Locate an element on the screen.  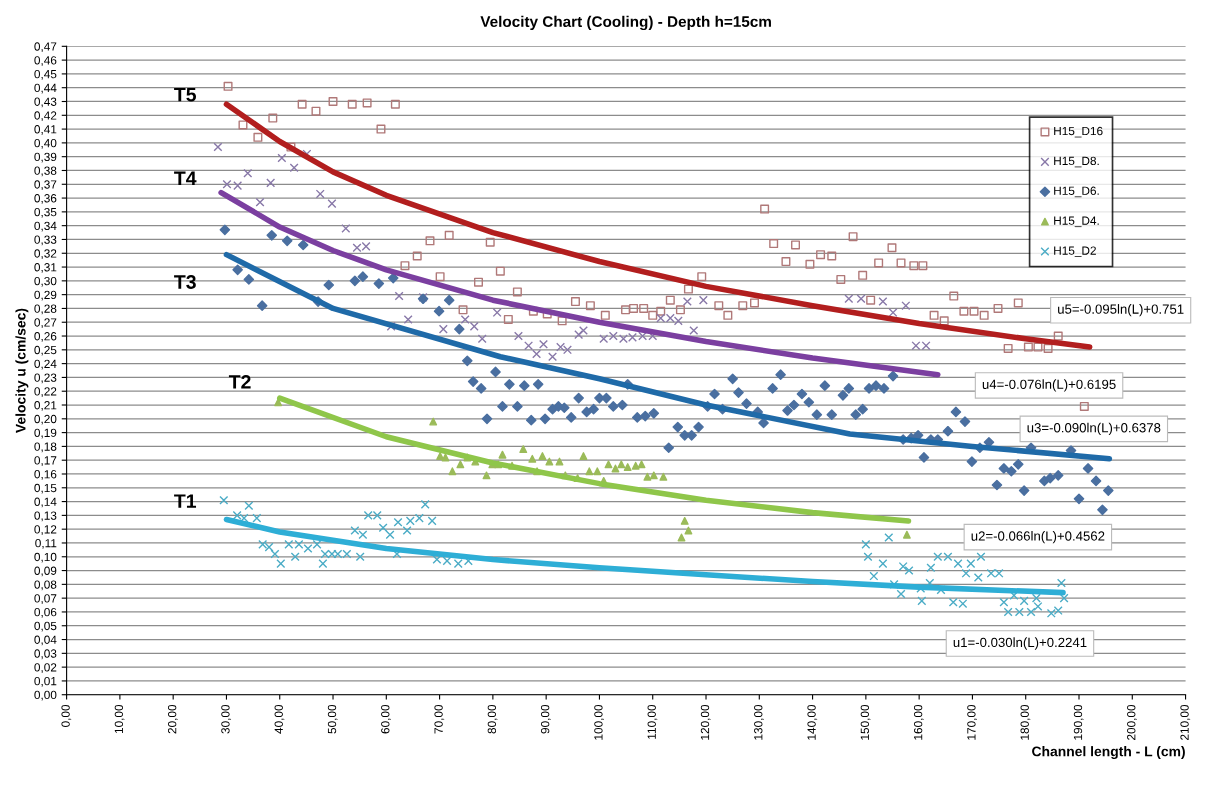
x-tick-label: 30,00 is located at coordinates (226, 719).